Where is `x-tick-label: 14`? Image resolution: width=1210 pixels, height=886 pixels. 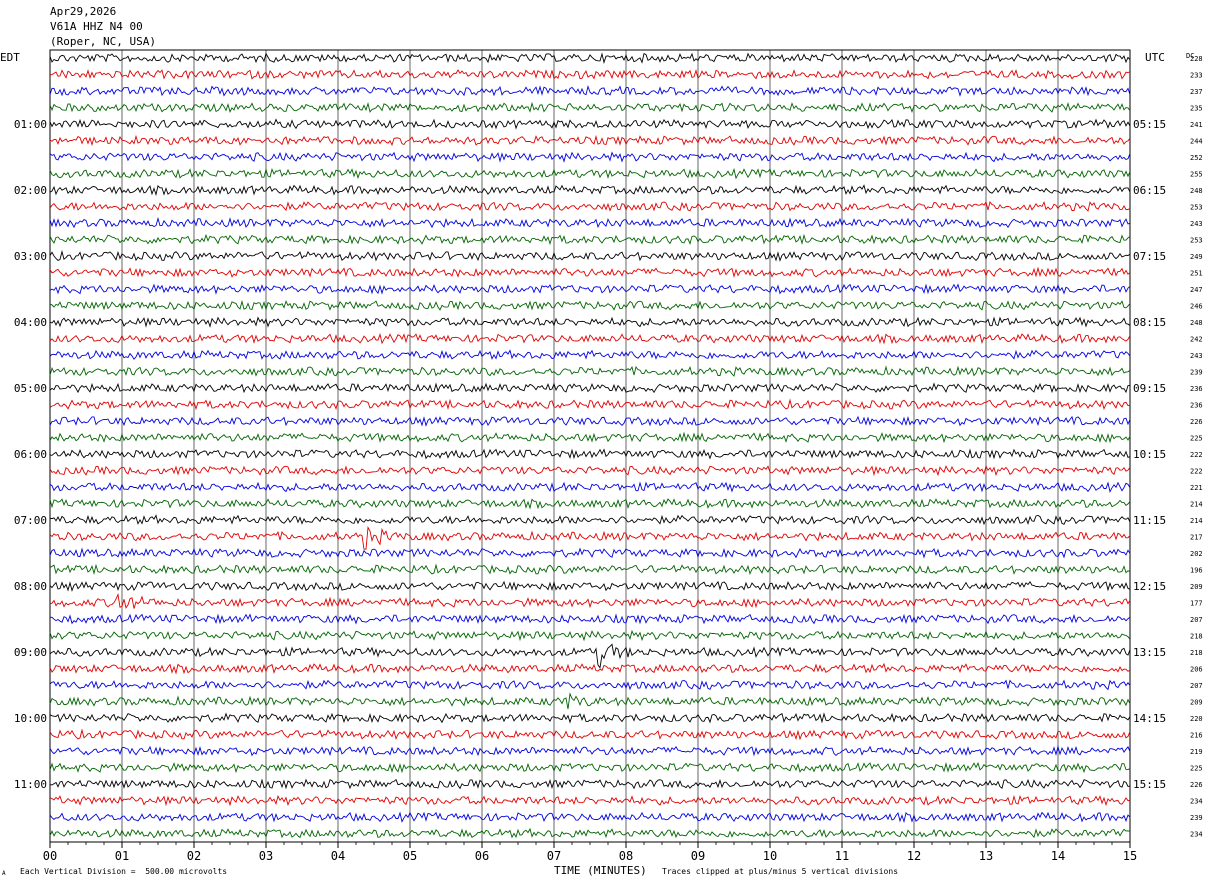
x-tick-label: 14 is located at coordinates (1058, 856).